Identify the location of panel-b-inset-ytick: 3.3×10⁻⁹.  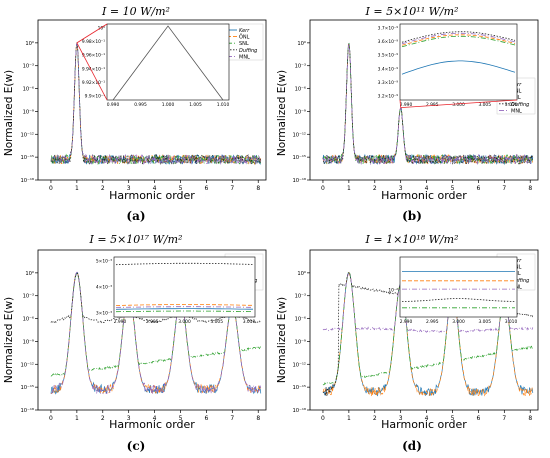
(388, 83).